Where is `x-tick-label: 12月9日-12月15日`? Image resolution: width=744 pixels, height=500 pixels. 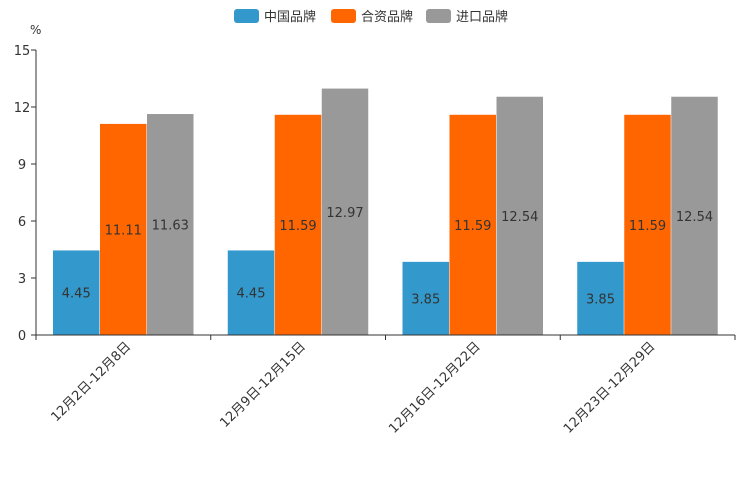 x-tick-label: 12月9日-12月15日 is located at coordinates (263, 385).